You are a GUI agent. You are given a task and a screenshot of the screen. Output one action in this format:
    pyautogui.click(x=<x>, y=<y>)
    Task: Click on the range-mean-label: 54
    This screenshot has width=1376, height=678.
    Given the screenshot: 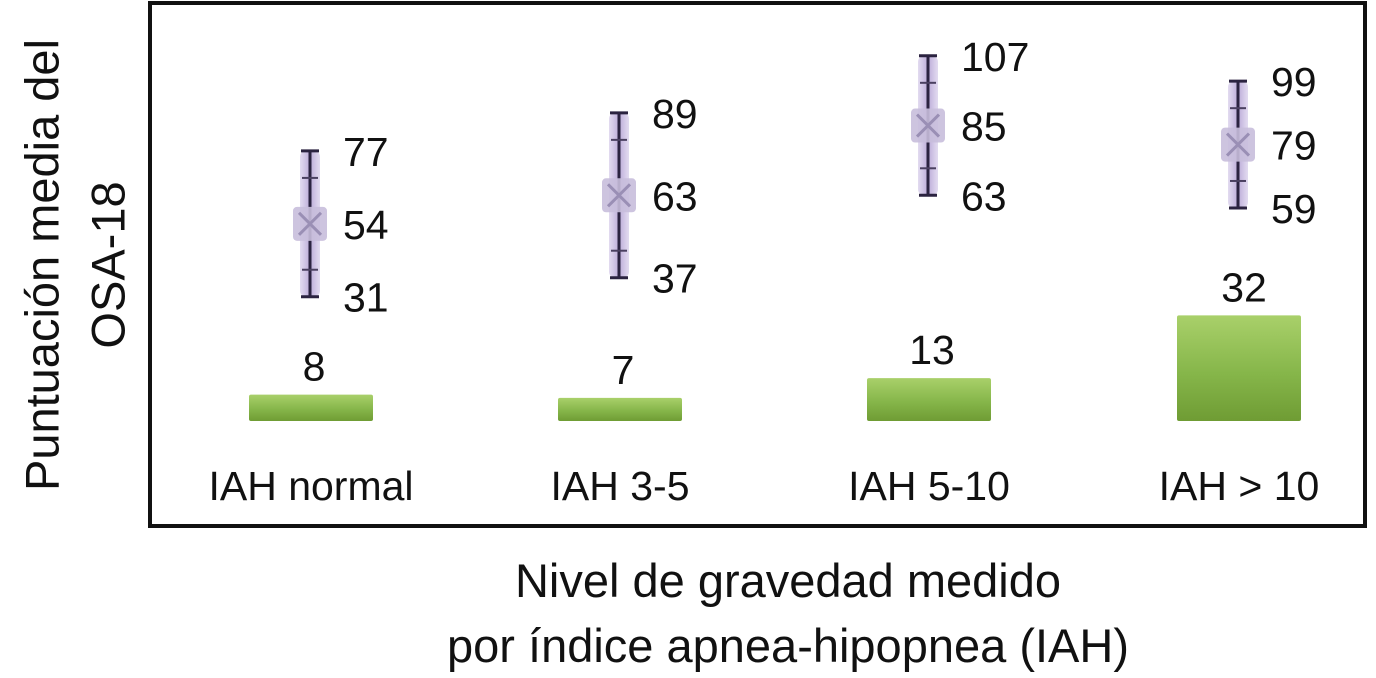 What is the action you would take?
    pyautogui.click(x=366, y=225)
    